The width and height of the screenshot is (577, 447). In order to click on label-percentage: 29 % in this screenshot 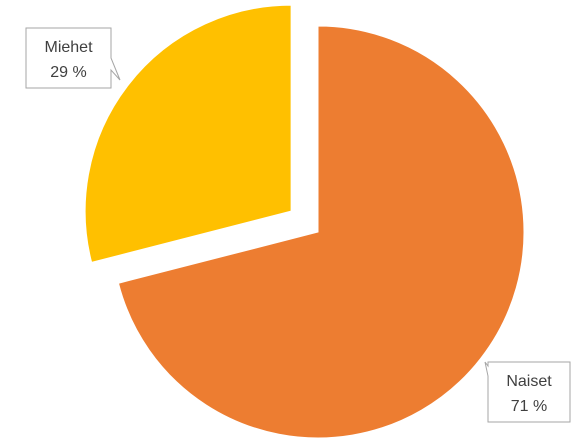, I will do `click(68, 72)`.